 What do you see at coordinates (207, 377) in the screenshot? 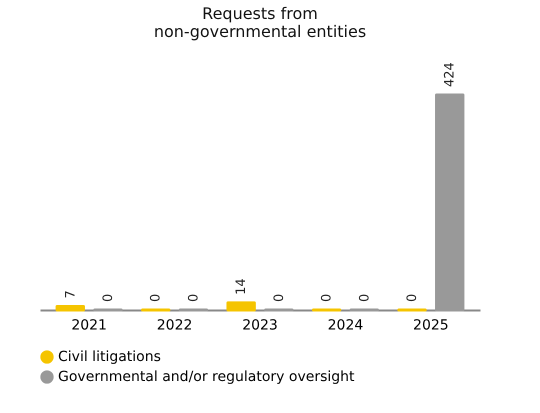
I see `legend-label: Governmental and/or regulatory oversight` at bounding box center [207, 377].